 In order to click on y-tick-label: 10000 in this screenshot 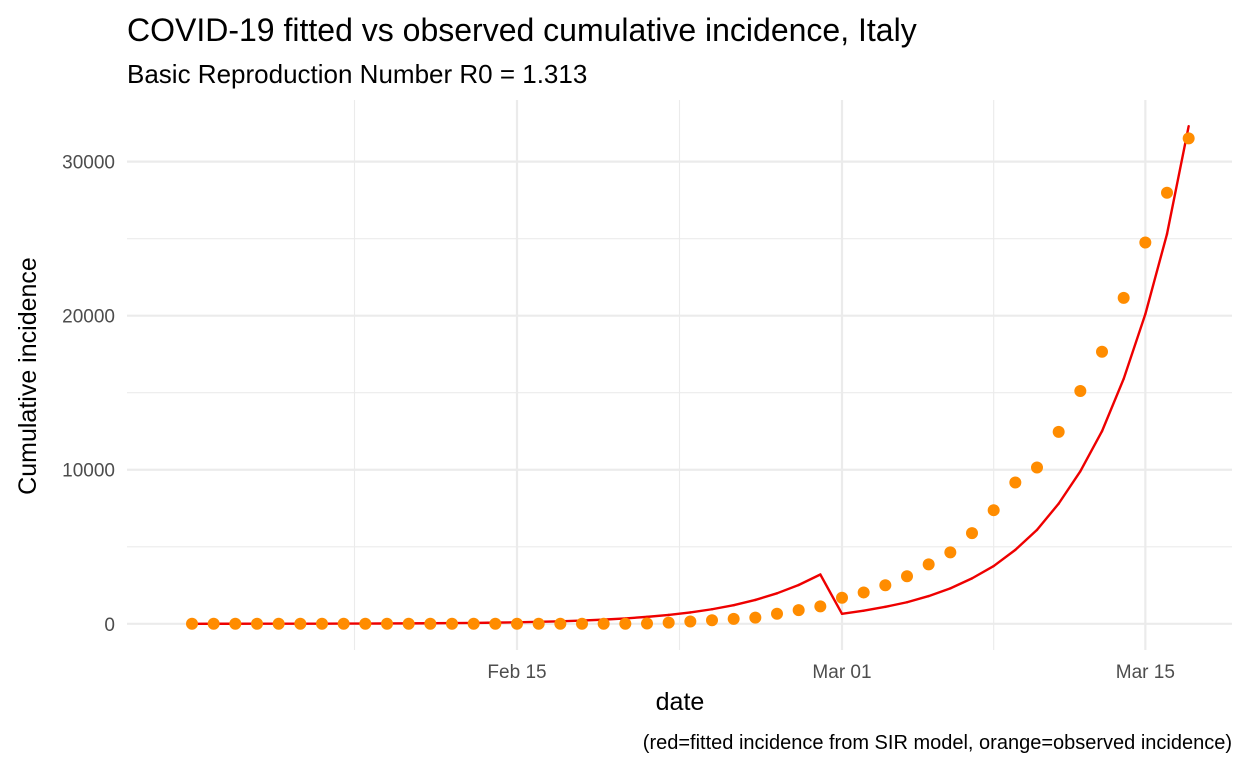, I will do `click(88, 471)`.